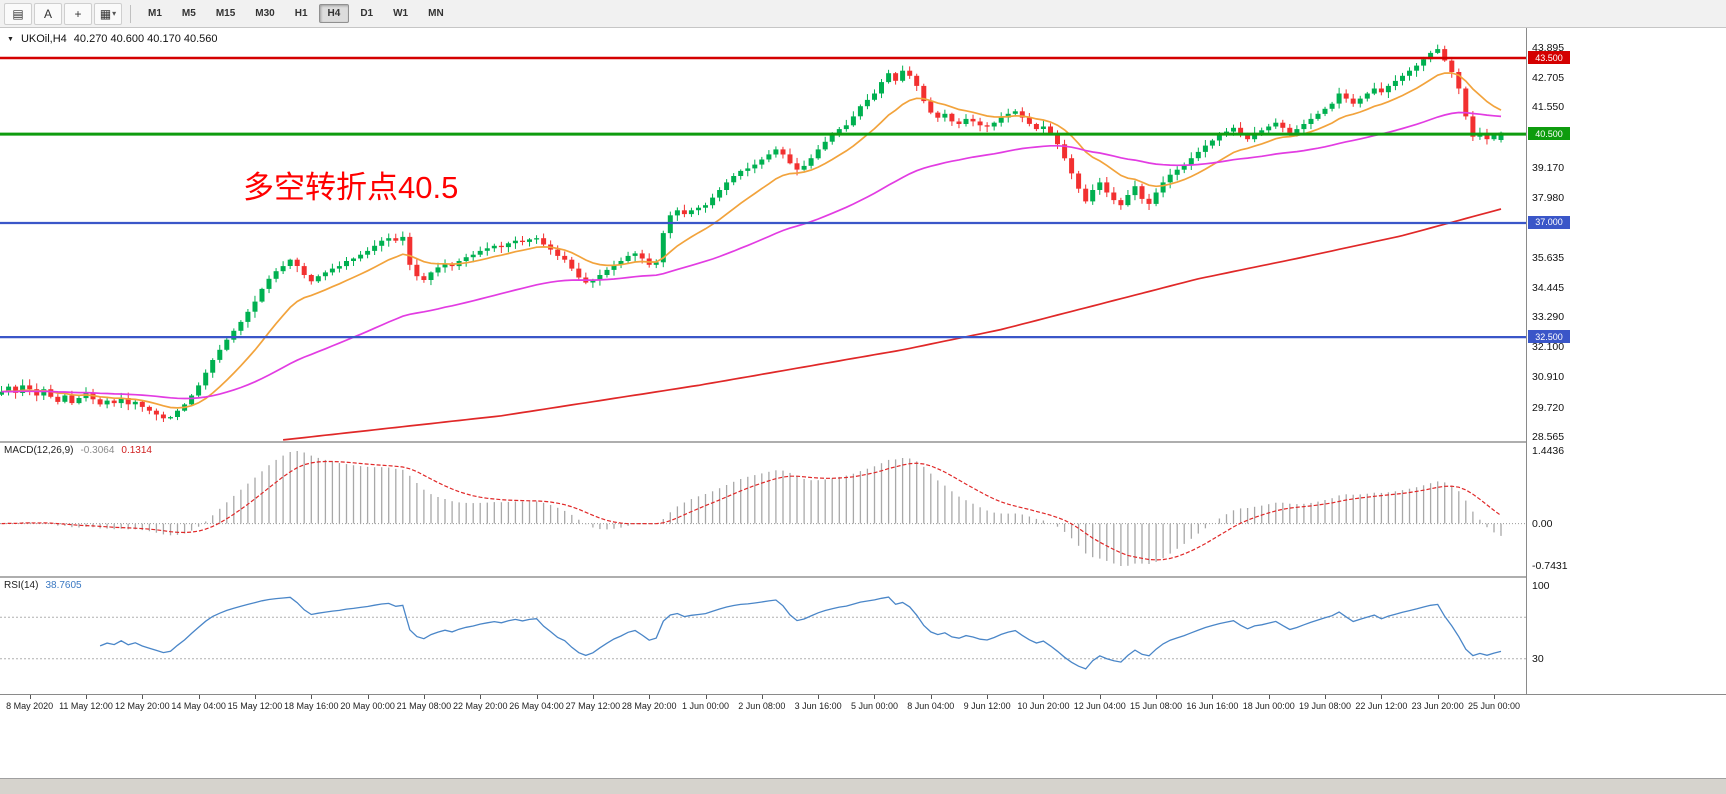 Image resolution: width=1726 pixels, height=794 pixels. What do you see at coordinates (800, 633) in the screenshot?
I see `rsi-line` at bounding box center [800, 633].